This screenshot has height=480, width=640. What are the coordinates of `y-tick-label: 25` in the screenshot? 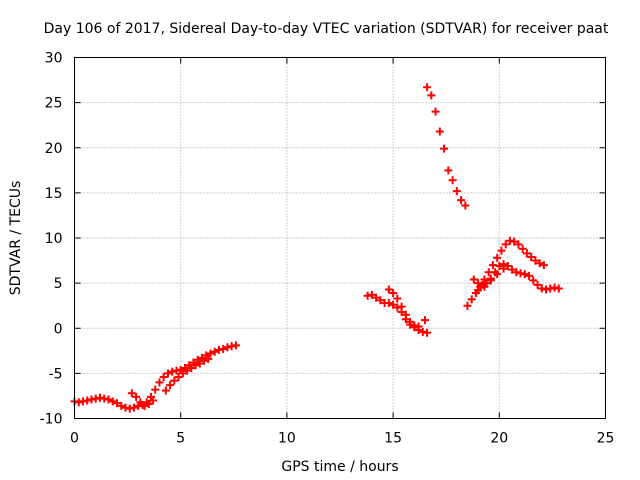 It's located at (54, 104).